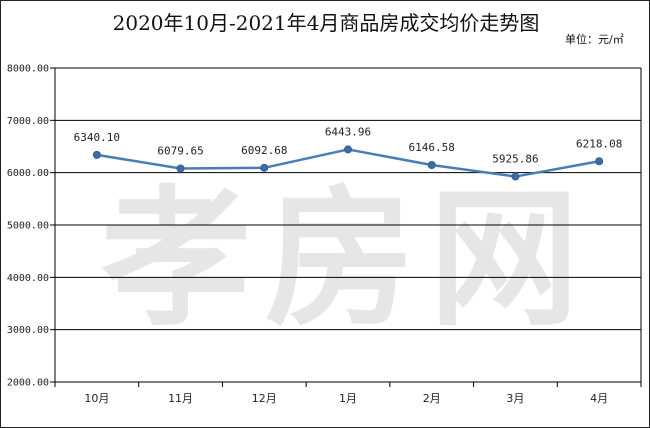 The image size is (650, 428). Describe the element at coordinates (432, 398) in the screenshot. I see `x-tick-label: 2月` at that location.